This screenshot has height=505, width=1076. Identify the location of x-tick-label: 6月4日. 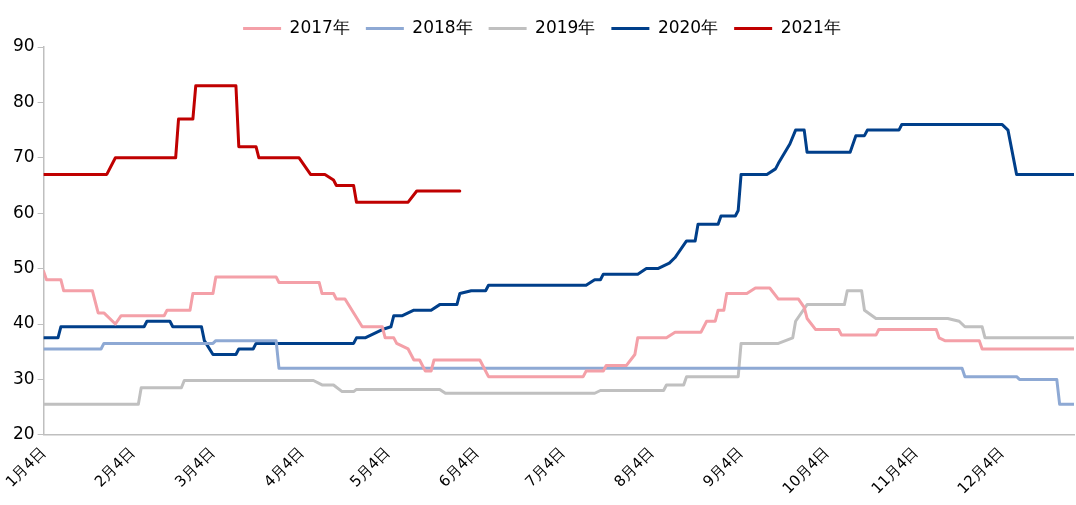
(459, 467).